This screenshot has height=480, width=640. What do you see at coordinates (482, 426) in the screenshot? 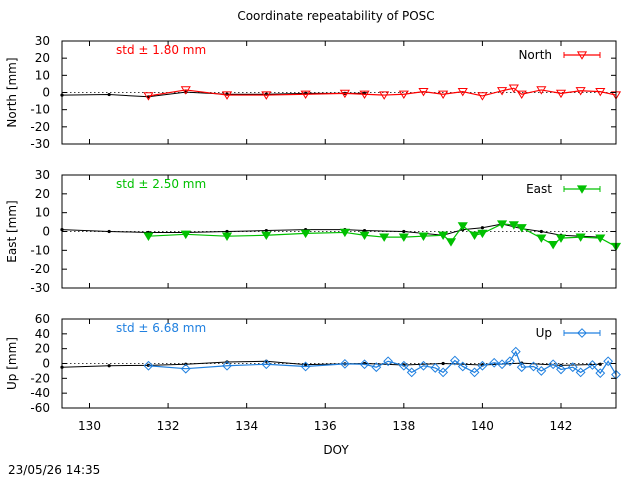
I see `x-tick-label: 140` at bounding box center [482, 426].